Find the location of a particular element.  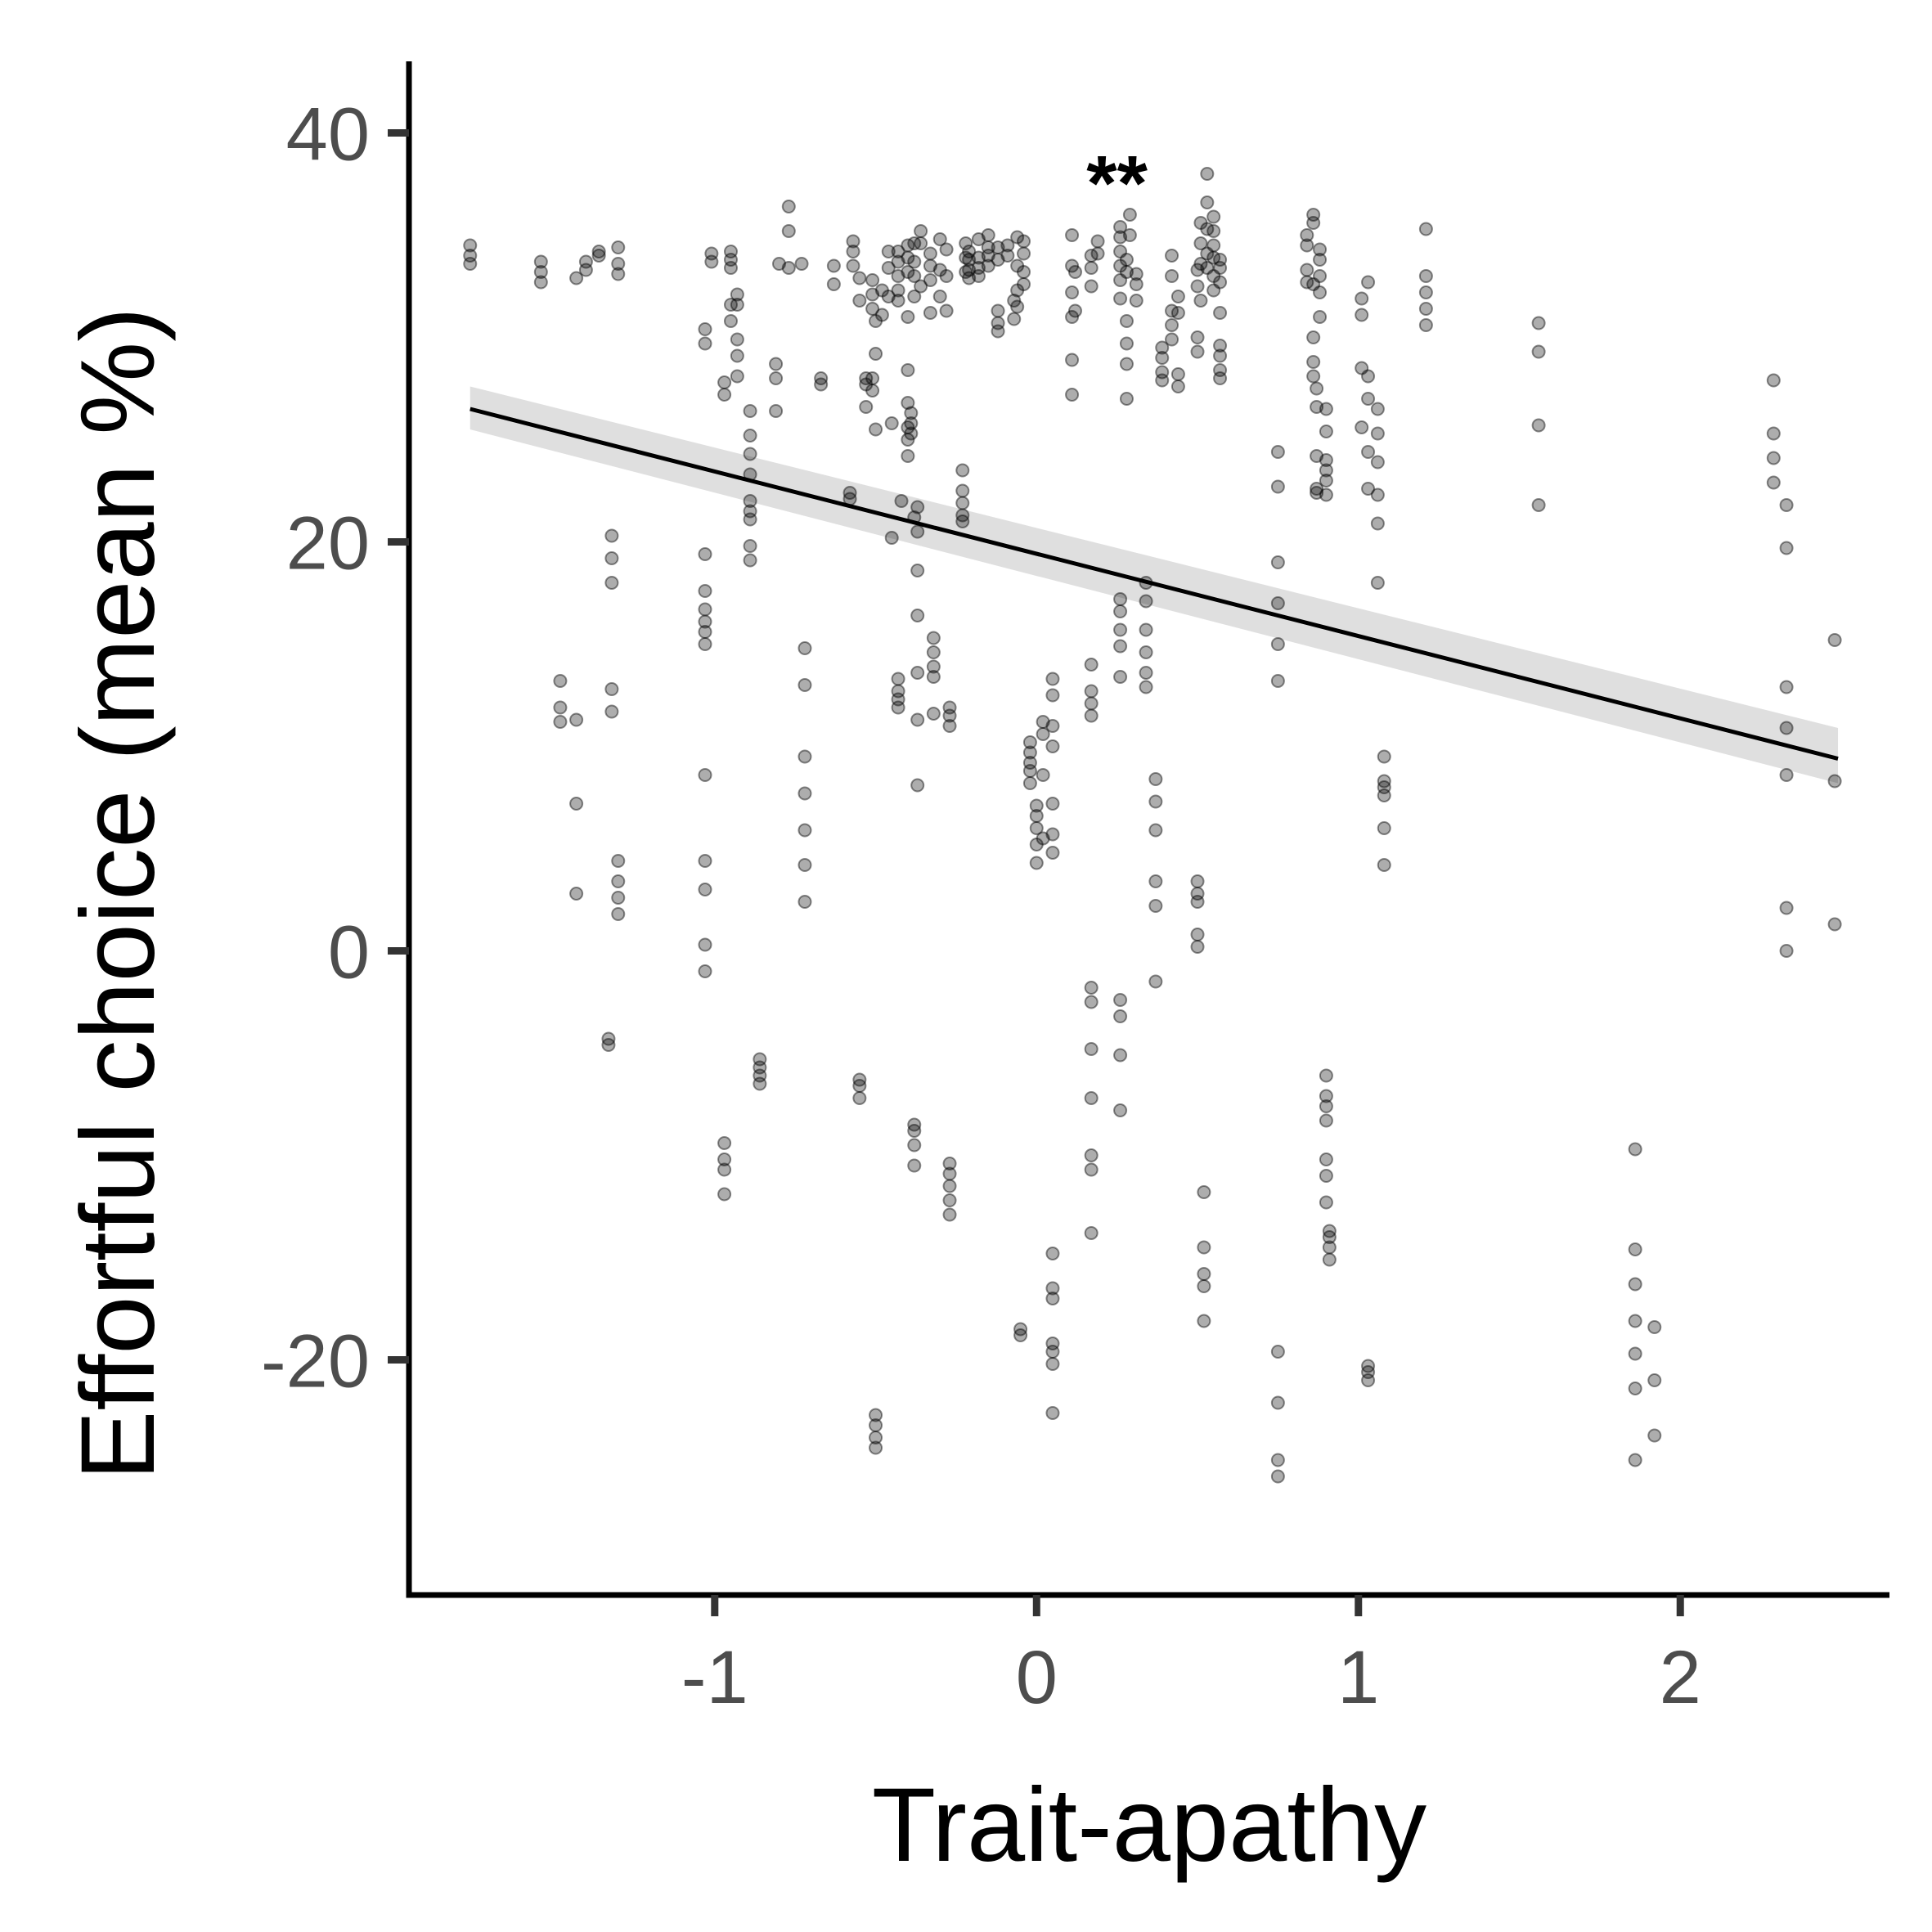

x-axis-title: Trait-apathy is located at coordinates (1150, 1825).